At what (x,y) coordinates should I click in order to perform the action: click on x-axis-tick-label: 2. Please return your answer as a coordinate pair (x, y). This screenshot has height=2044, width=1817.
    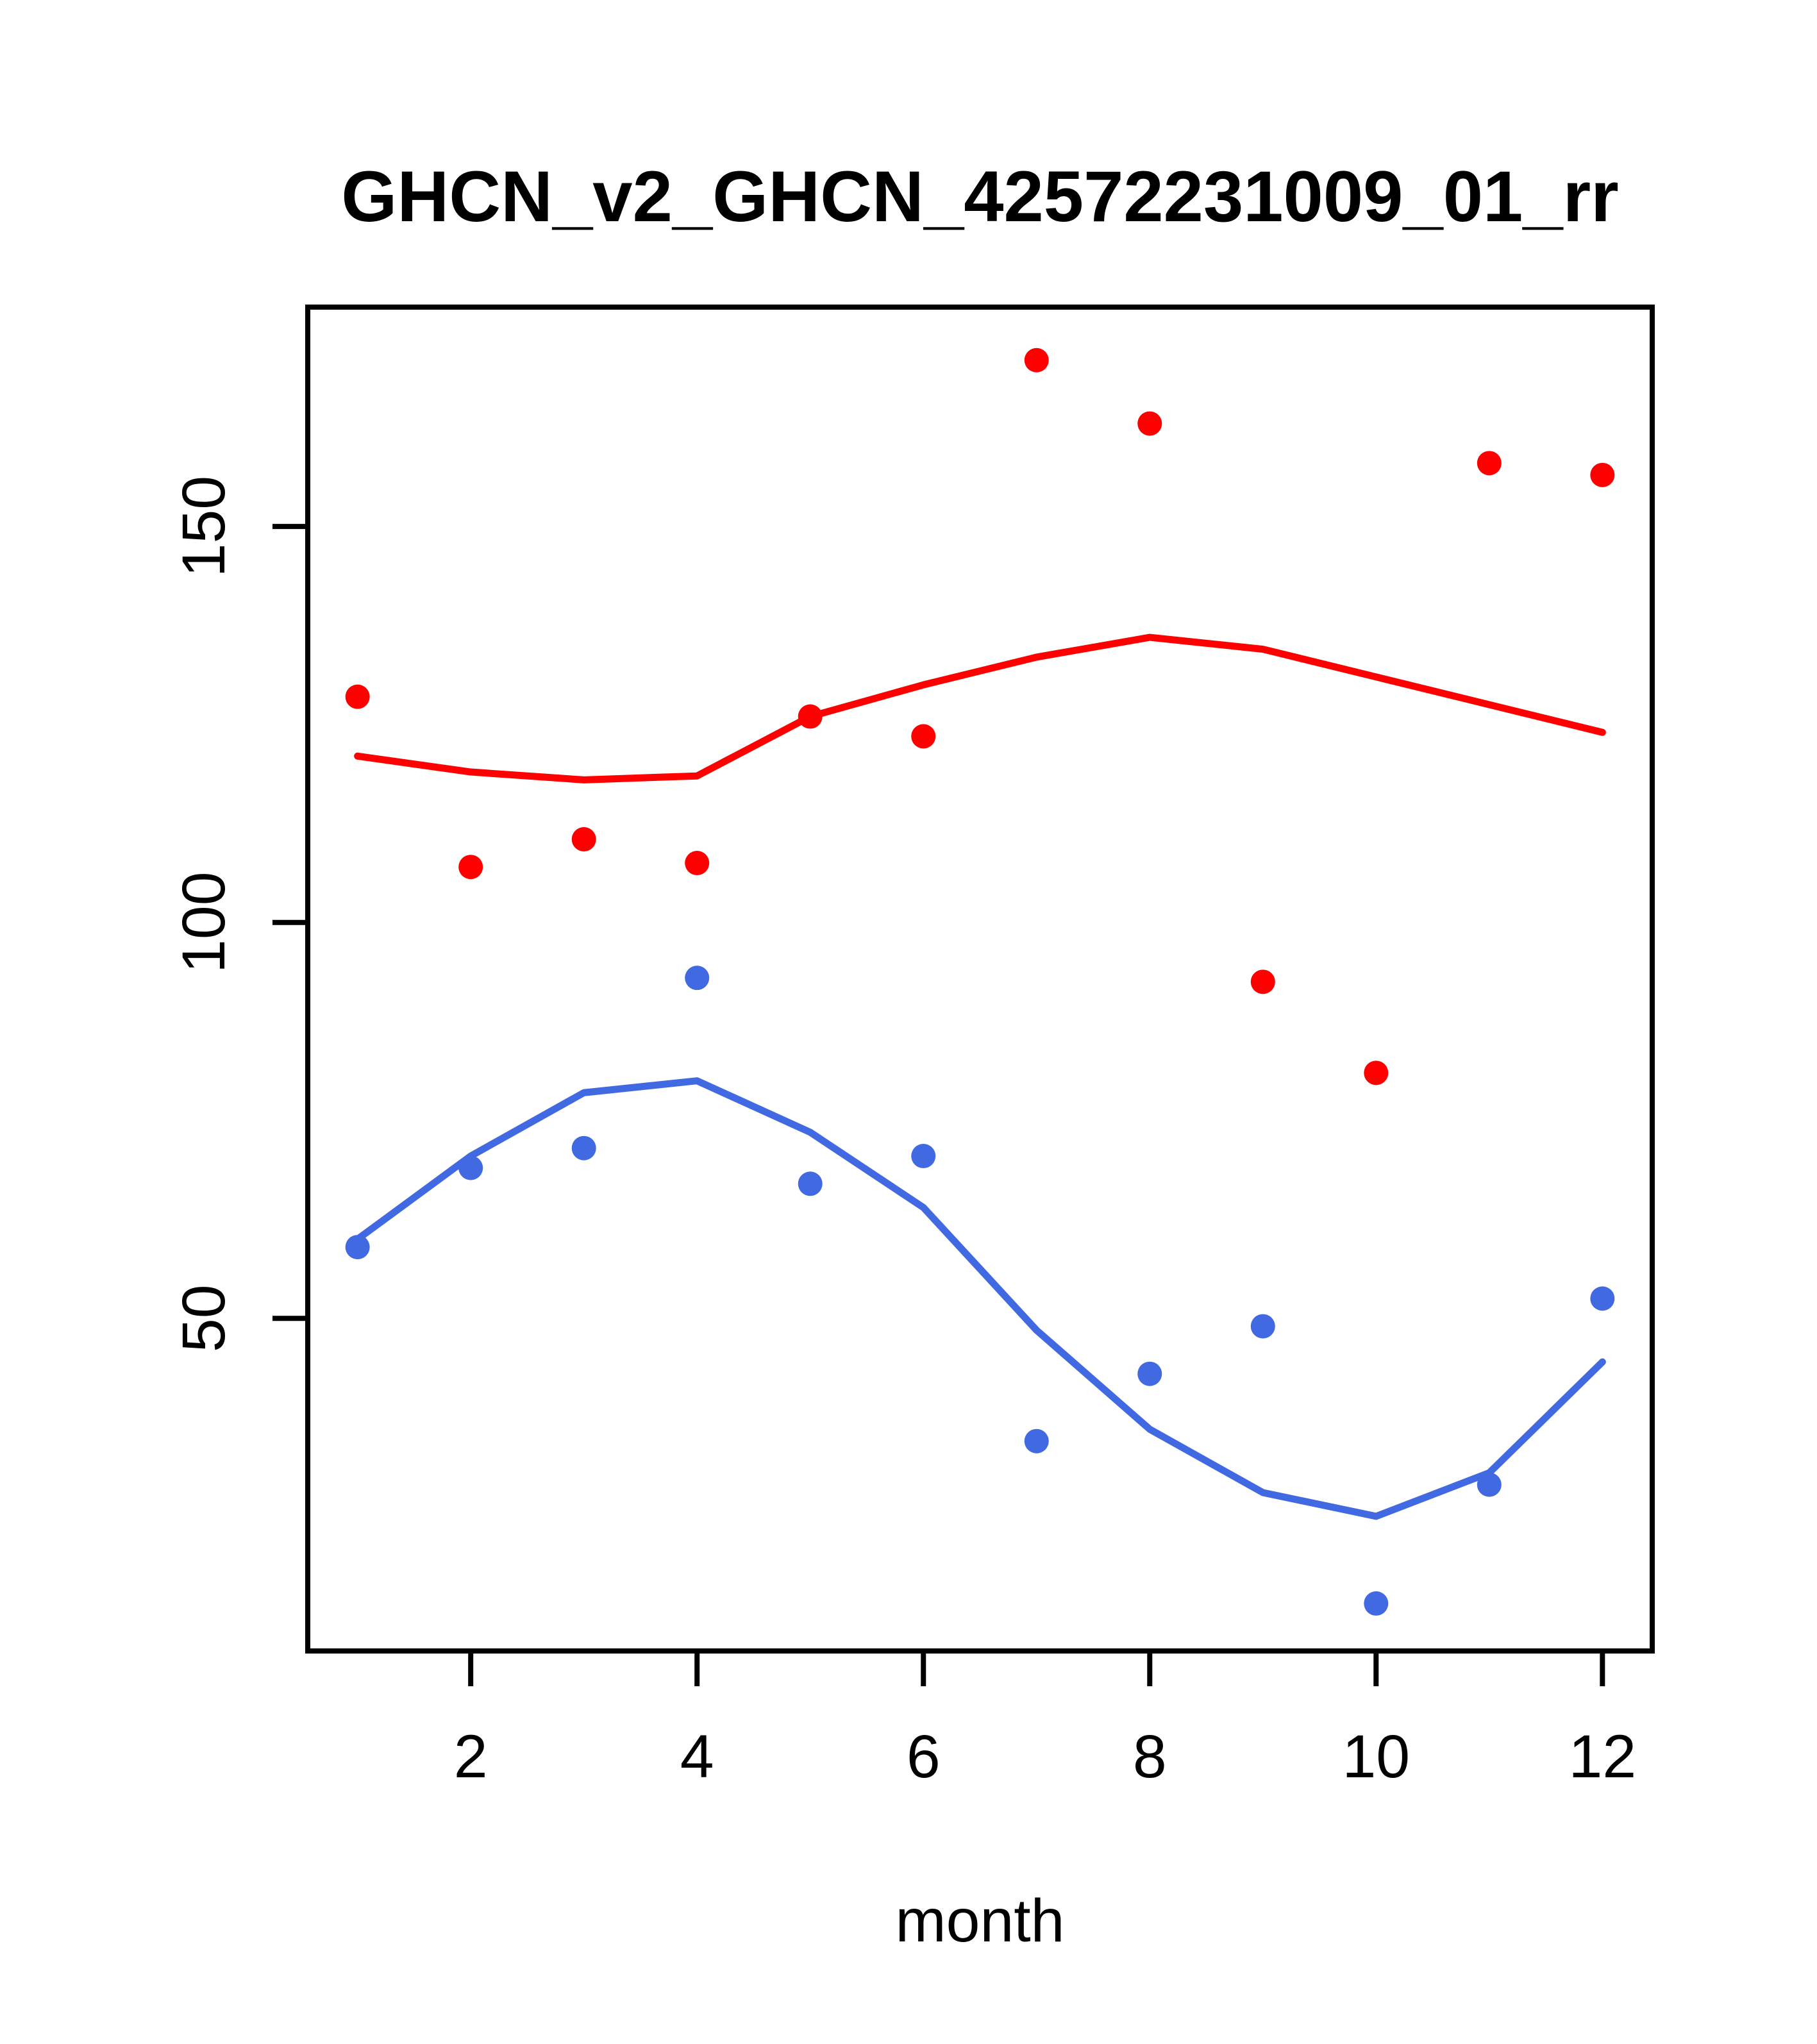
    Looking at the image, I should click on (471, 1757).